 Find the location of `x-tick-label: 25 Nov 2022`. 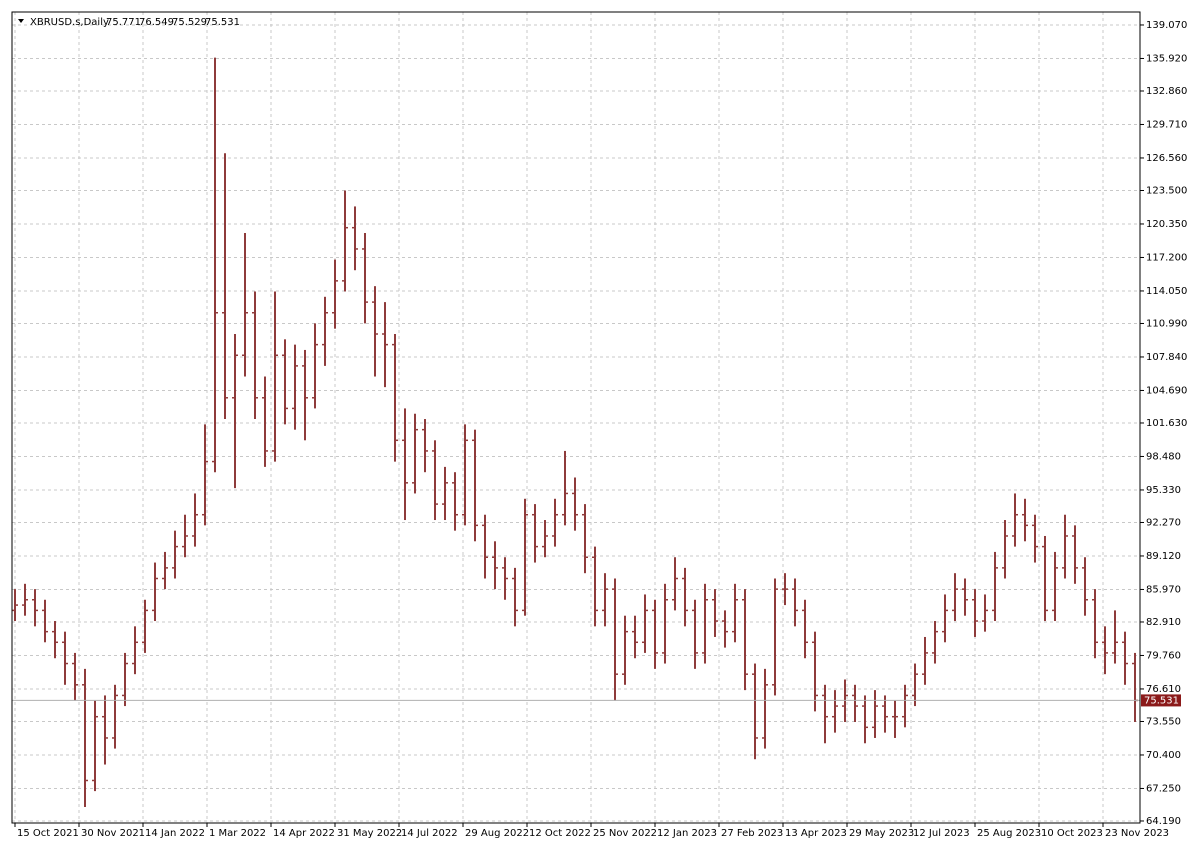

x-tick-label: 25 Nov 2022 is located at coordinates (625, 833).